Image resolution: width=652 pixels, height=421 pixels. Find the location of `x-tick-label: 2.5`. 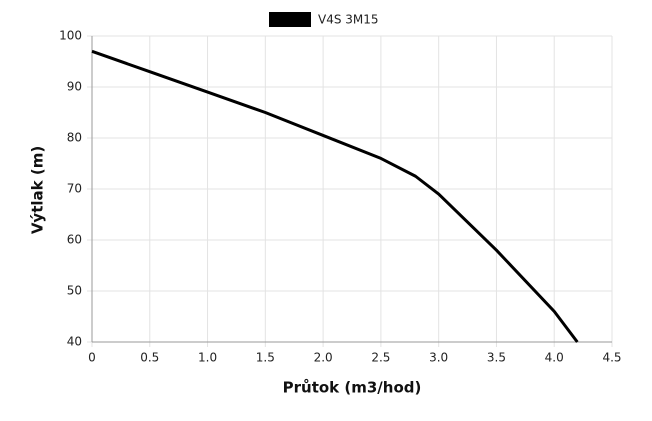

x-tick-label: 2.5 is located at coordinates (380, 358).